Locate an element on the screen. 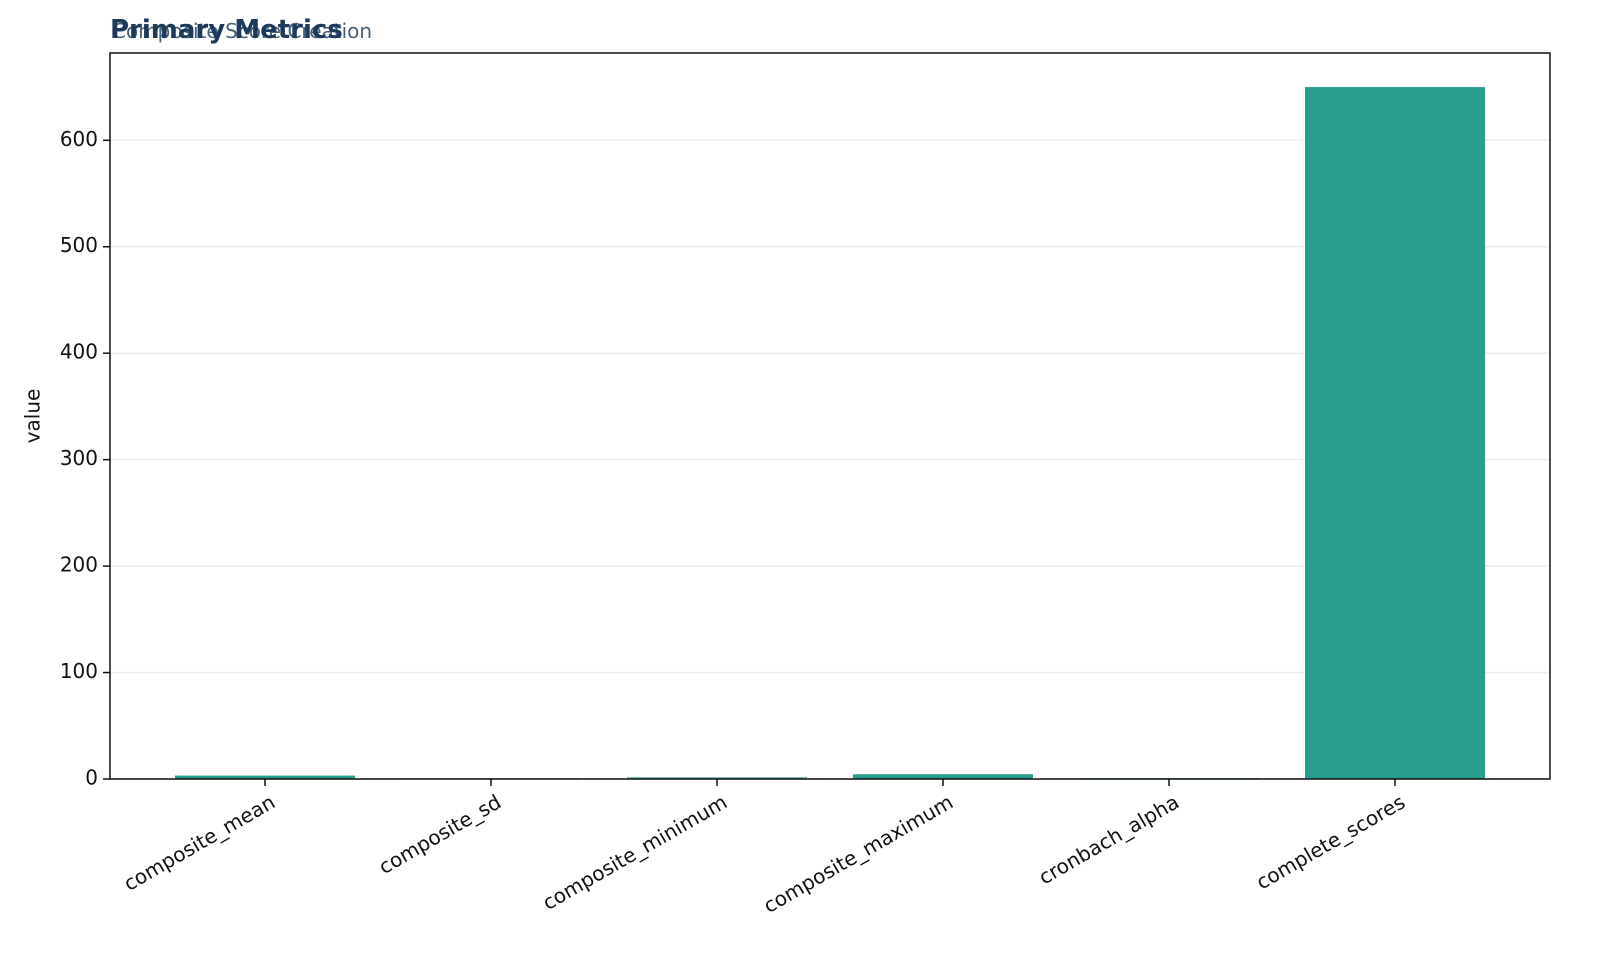 The width and height of the screenshot is (1600, 978). y-tick-label: 300 is located at coordinates (79, 458).